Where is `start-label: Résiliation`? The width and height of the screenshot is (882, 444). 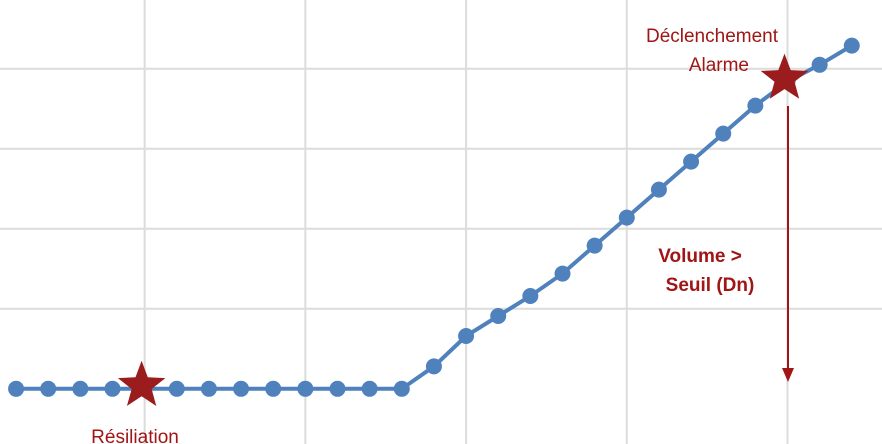 start-label: Résiliation is located at coordinates (135, 435).